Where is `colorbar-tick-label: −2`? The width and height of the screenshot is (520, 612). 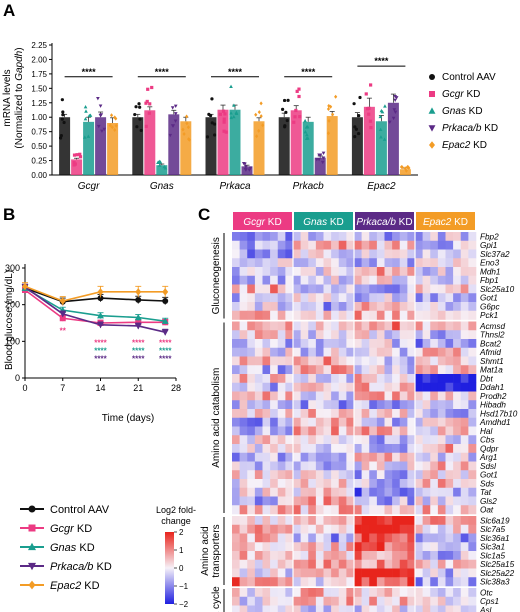
colorbar-tick-label: −2 is located at coordinates (184, 604).